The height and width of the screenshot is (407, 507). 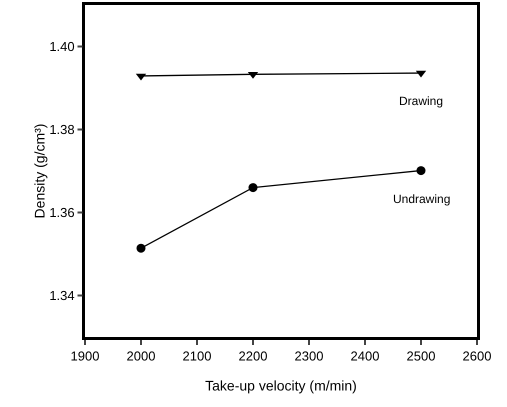 I want to click on y-tick-label: 1.40, so click(x=62, y=46).